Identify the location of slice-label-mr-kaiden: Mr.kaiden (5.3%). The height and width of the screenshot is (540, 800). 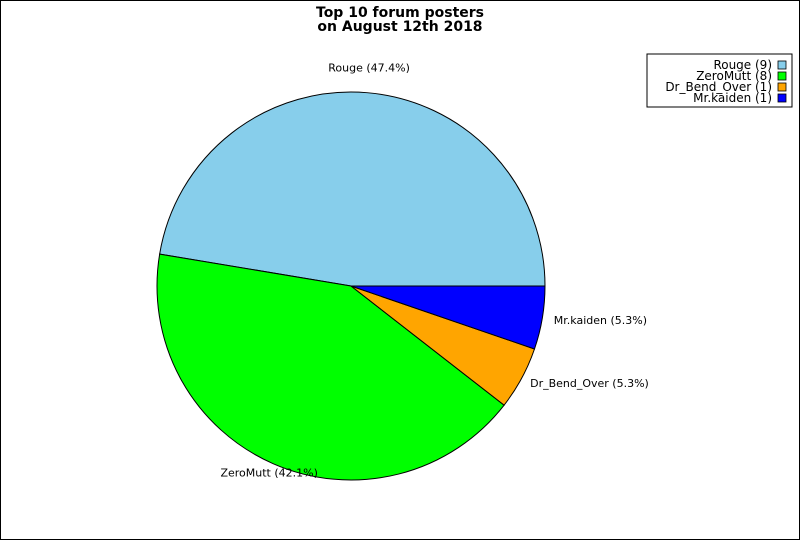
(600, 320).